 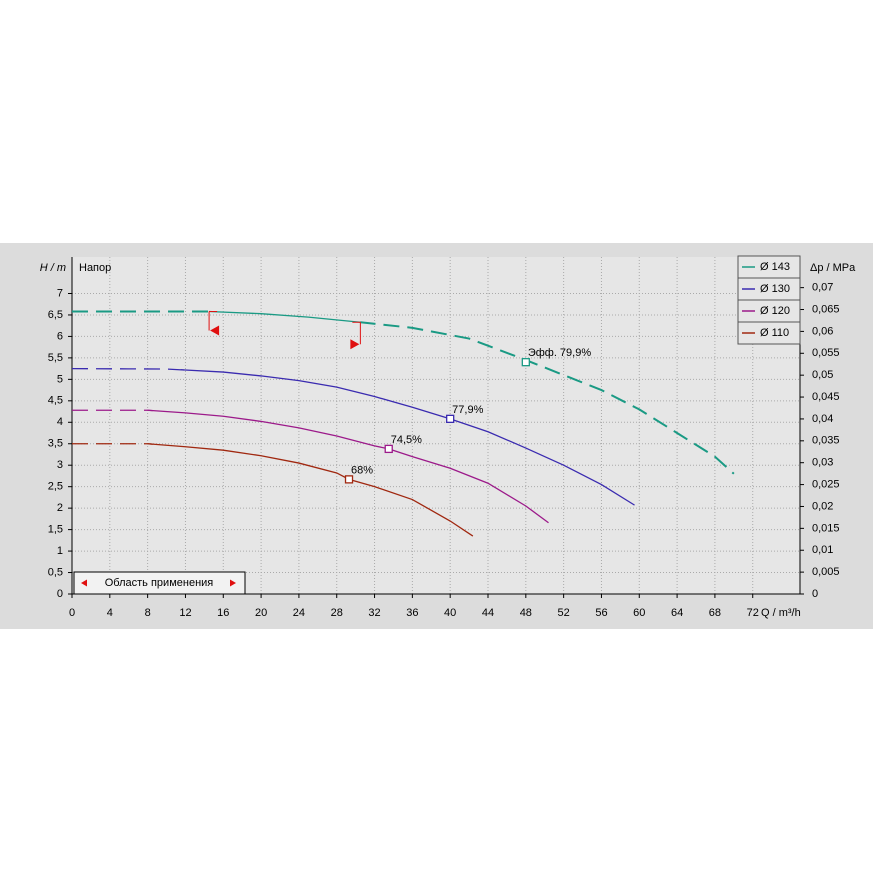 I want to click on x-tick-label: 8, so click(x=148, y=613).